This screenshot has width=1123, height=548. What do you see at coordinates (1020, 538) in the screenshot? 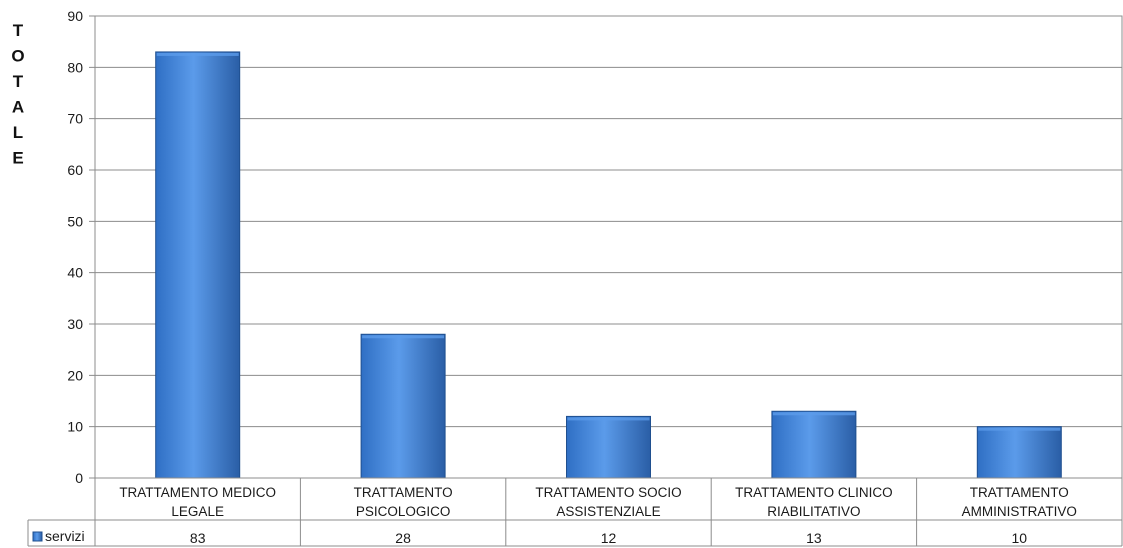
I see `data-label: 10` at bounding box center [1020, 538].